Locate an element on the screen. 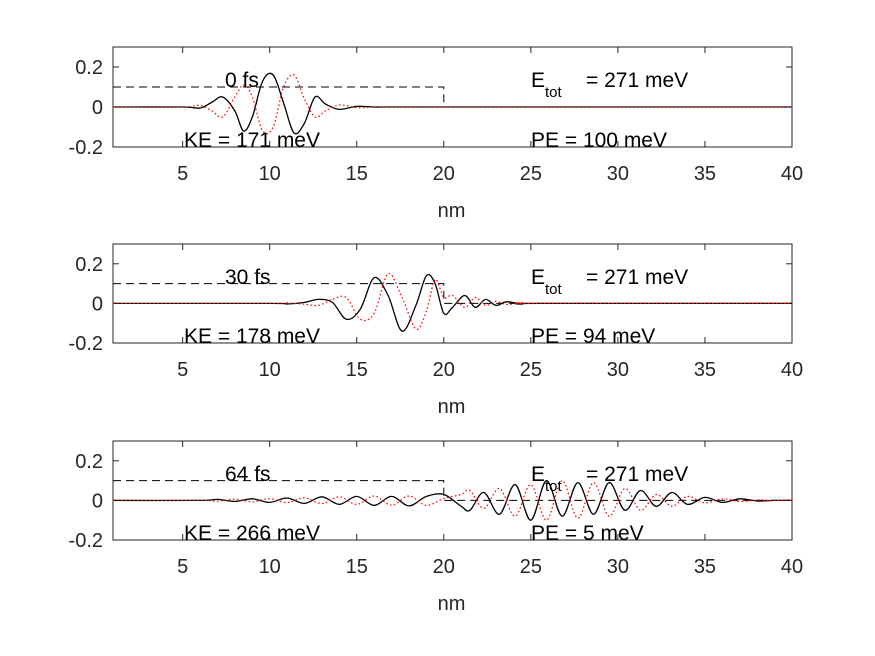 This screenshot has width=875, height=656. potential-energy-label: PE = 5 meV is located at coordinates (587, 533).